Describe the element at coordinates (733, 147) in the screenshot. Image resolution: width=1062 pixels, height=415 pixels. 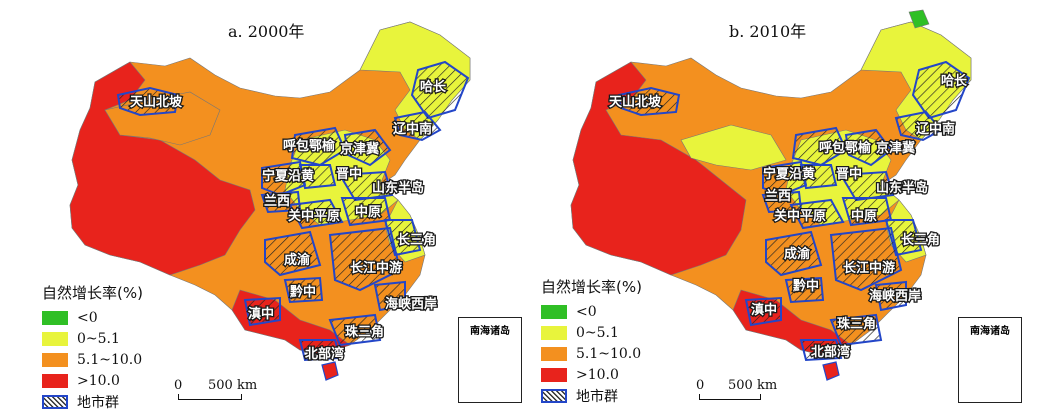
I see `region-northwest` at that location.